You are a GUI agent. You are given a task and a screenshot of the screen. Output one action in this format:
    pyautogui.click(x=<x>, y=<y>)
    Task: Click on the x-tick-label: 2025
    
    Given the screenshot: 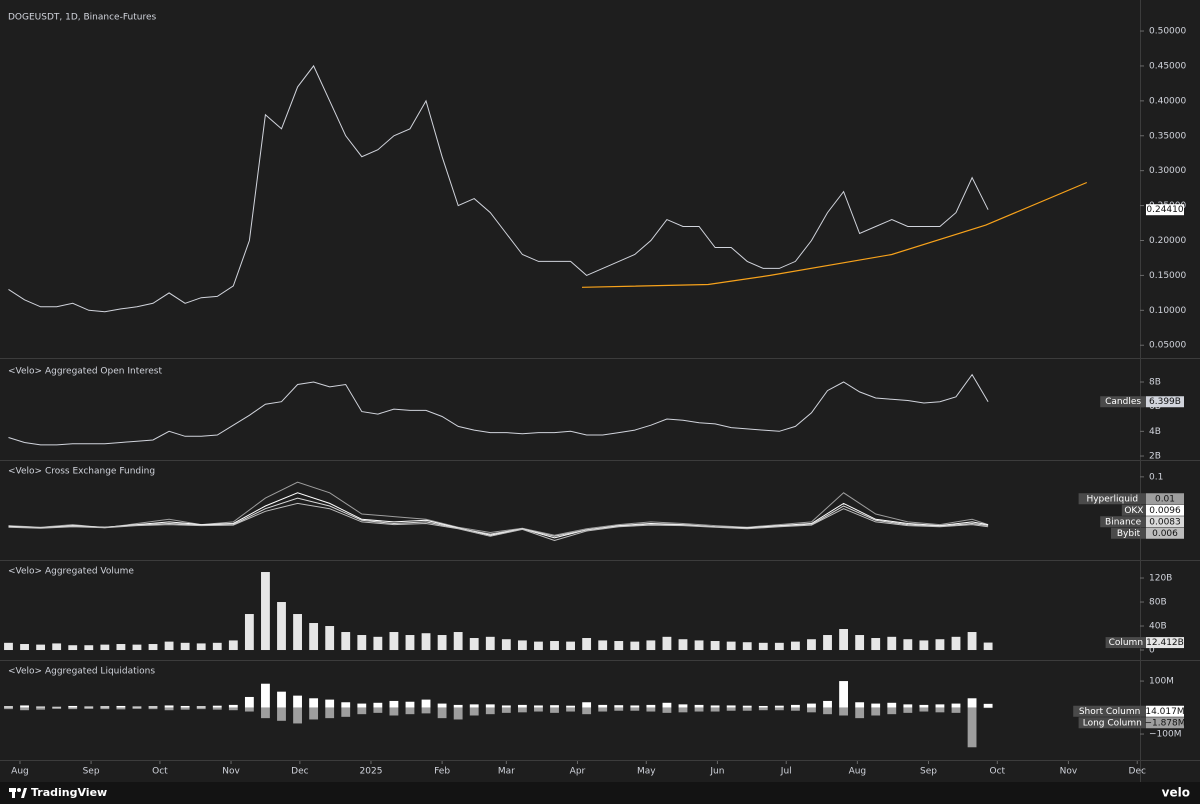 What is the action you would take?
    pyautogui.click(x=371, y=772)
    